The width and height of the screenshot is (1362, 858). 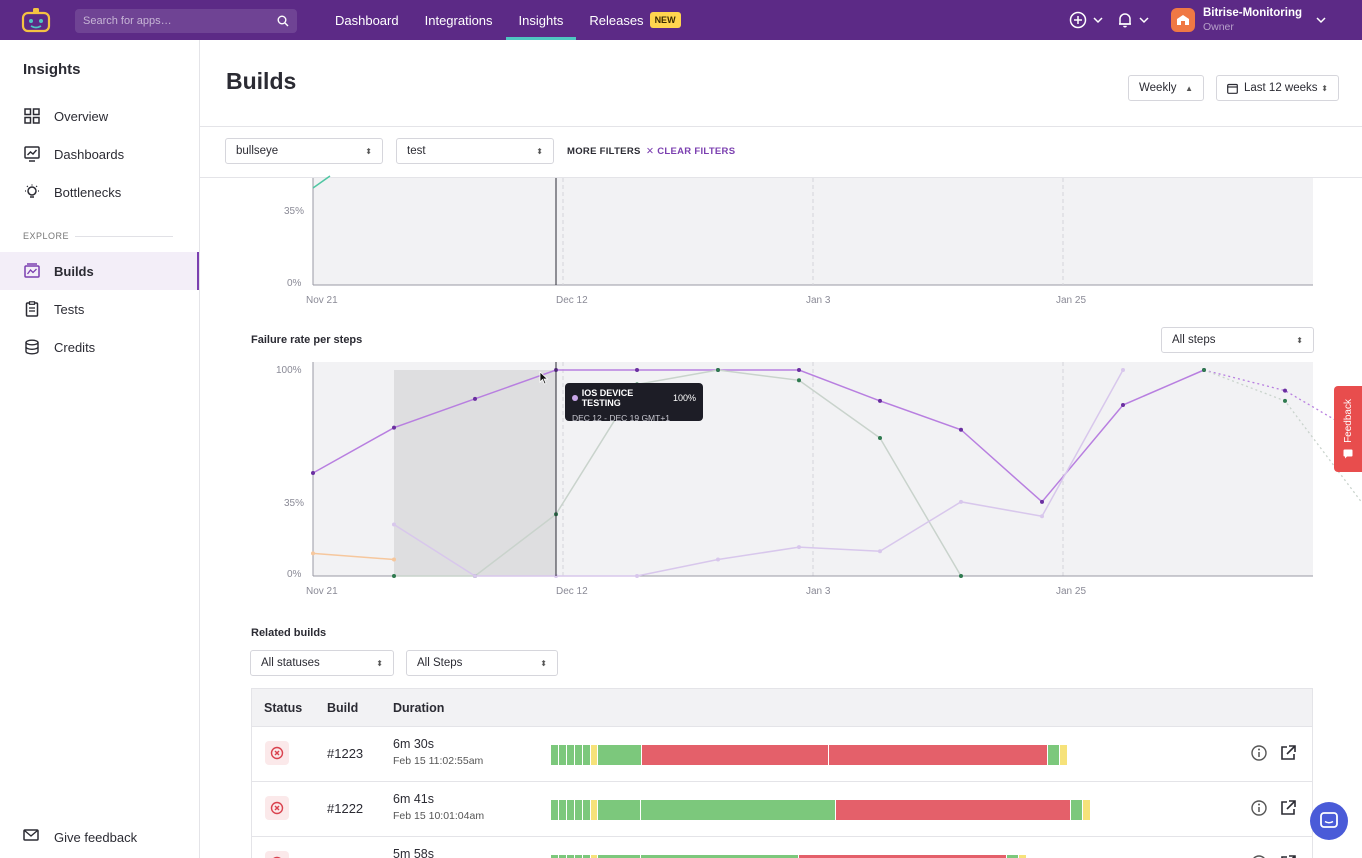 What do you see at coordinates (1248, 20) in the screenshot?
I see `account-switcher: Bitrise-Monitoring Owner` at bounding box center [1248, 20].